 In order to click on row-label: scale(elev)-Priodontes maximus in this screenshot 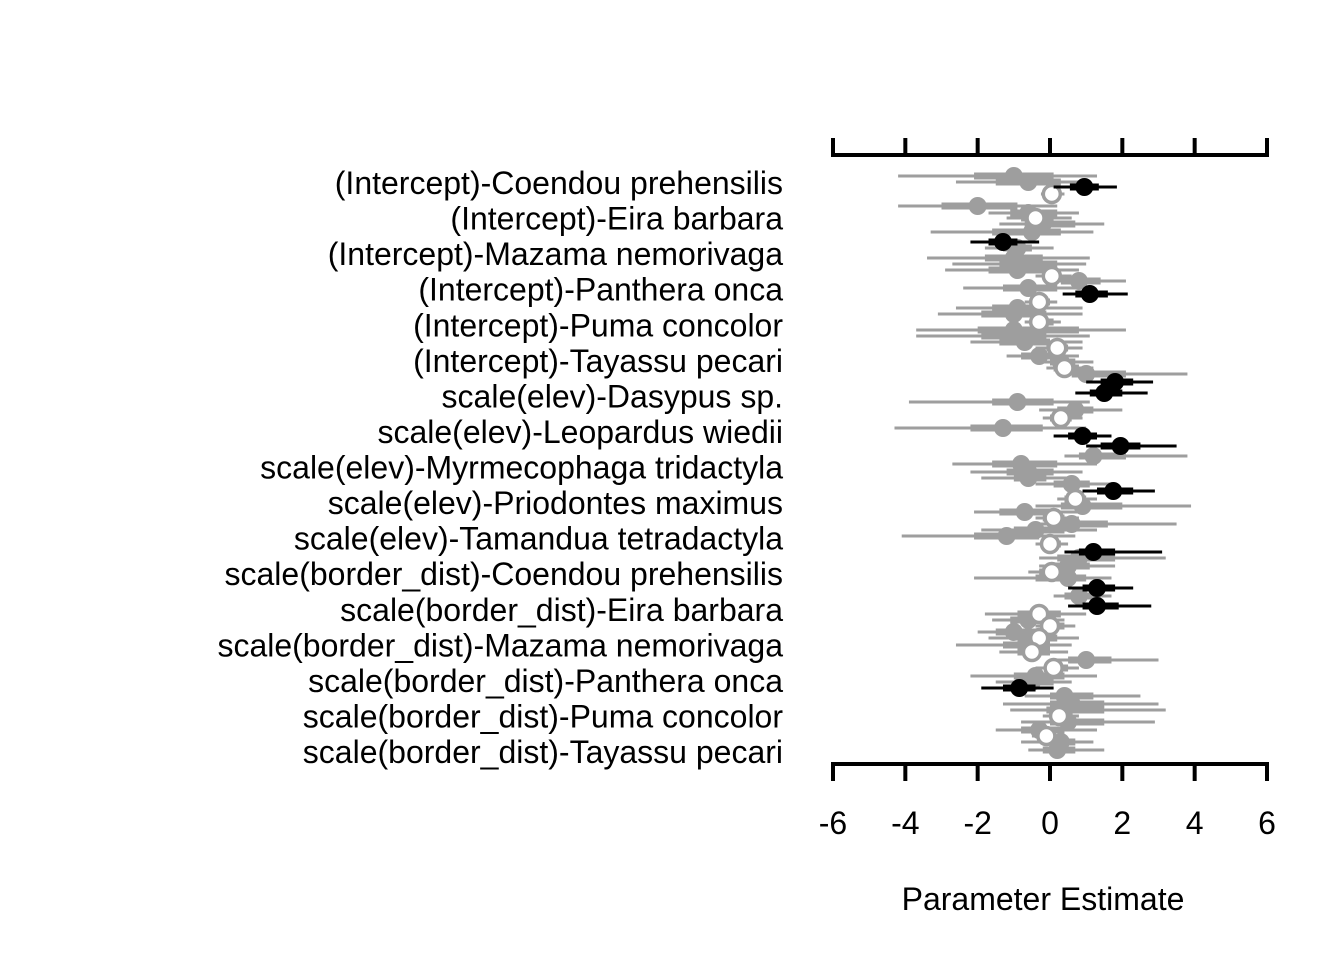, I will do `click(555, 503)`.